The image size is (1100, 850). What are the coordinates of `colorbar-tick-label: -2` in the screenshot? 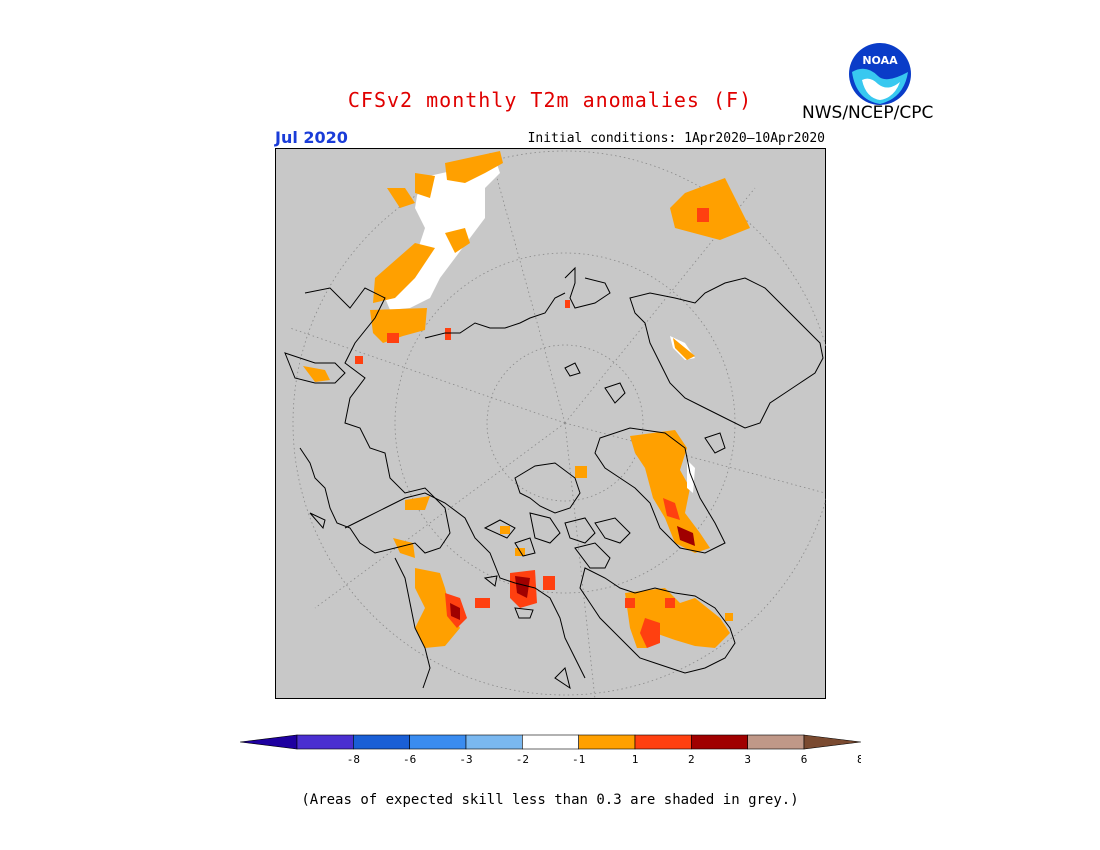 It's located at (522, 759).